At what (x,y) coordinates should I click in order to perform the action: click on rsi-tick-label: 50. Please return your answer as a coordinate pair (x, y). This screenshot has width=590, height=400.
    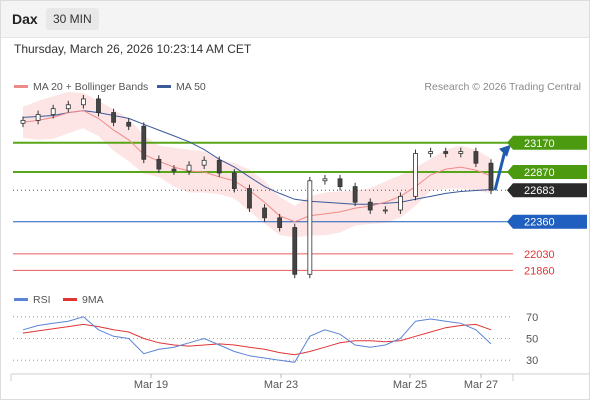
    Looking at the image, I should click on (532, 340).